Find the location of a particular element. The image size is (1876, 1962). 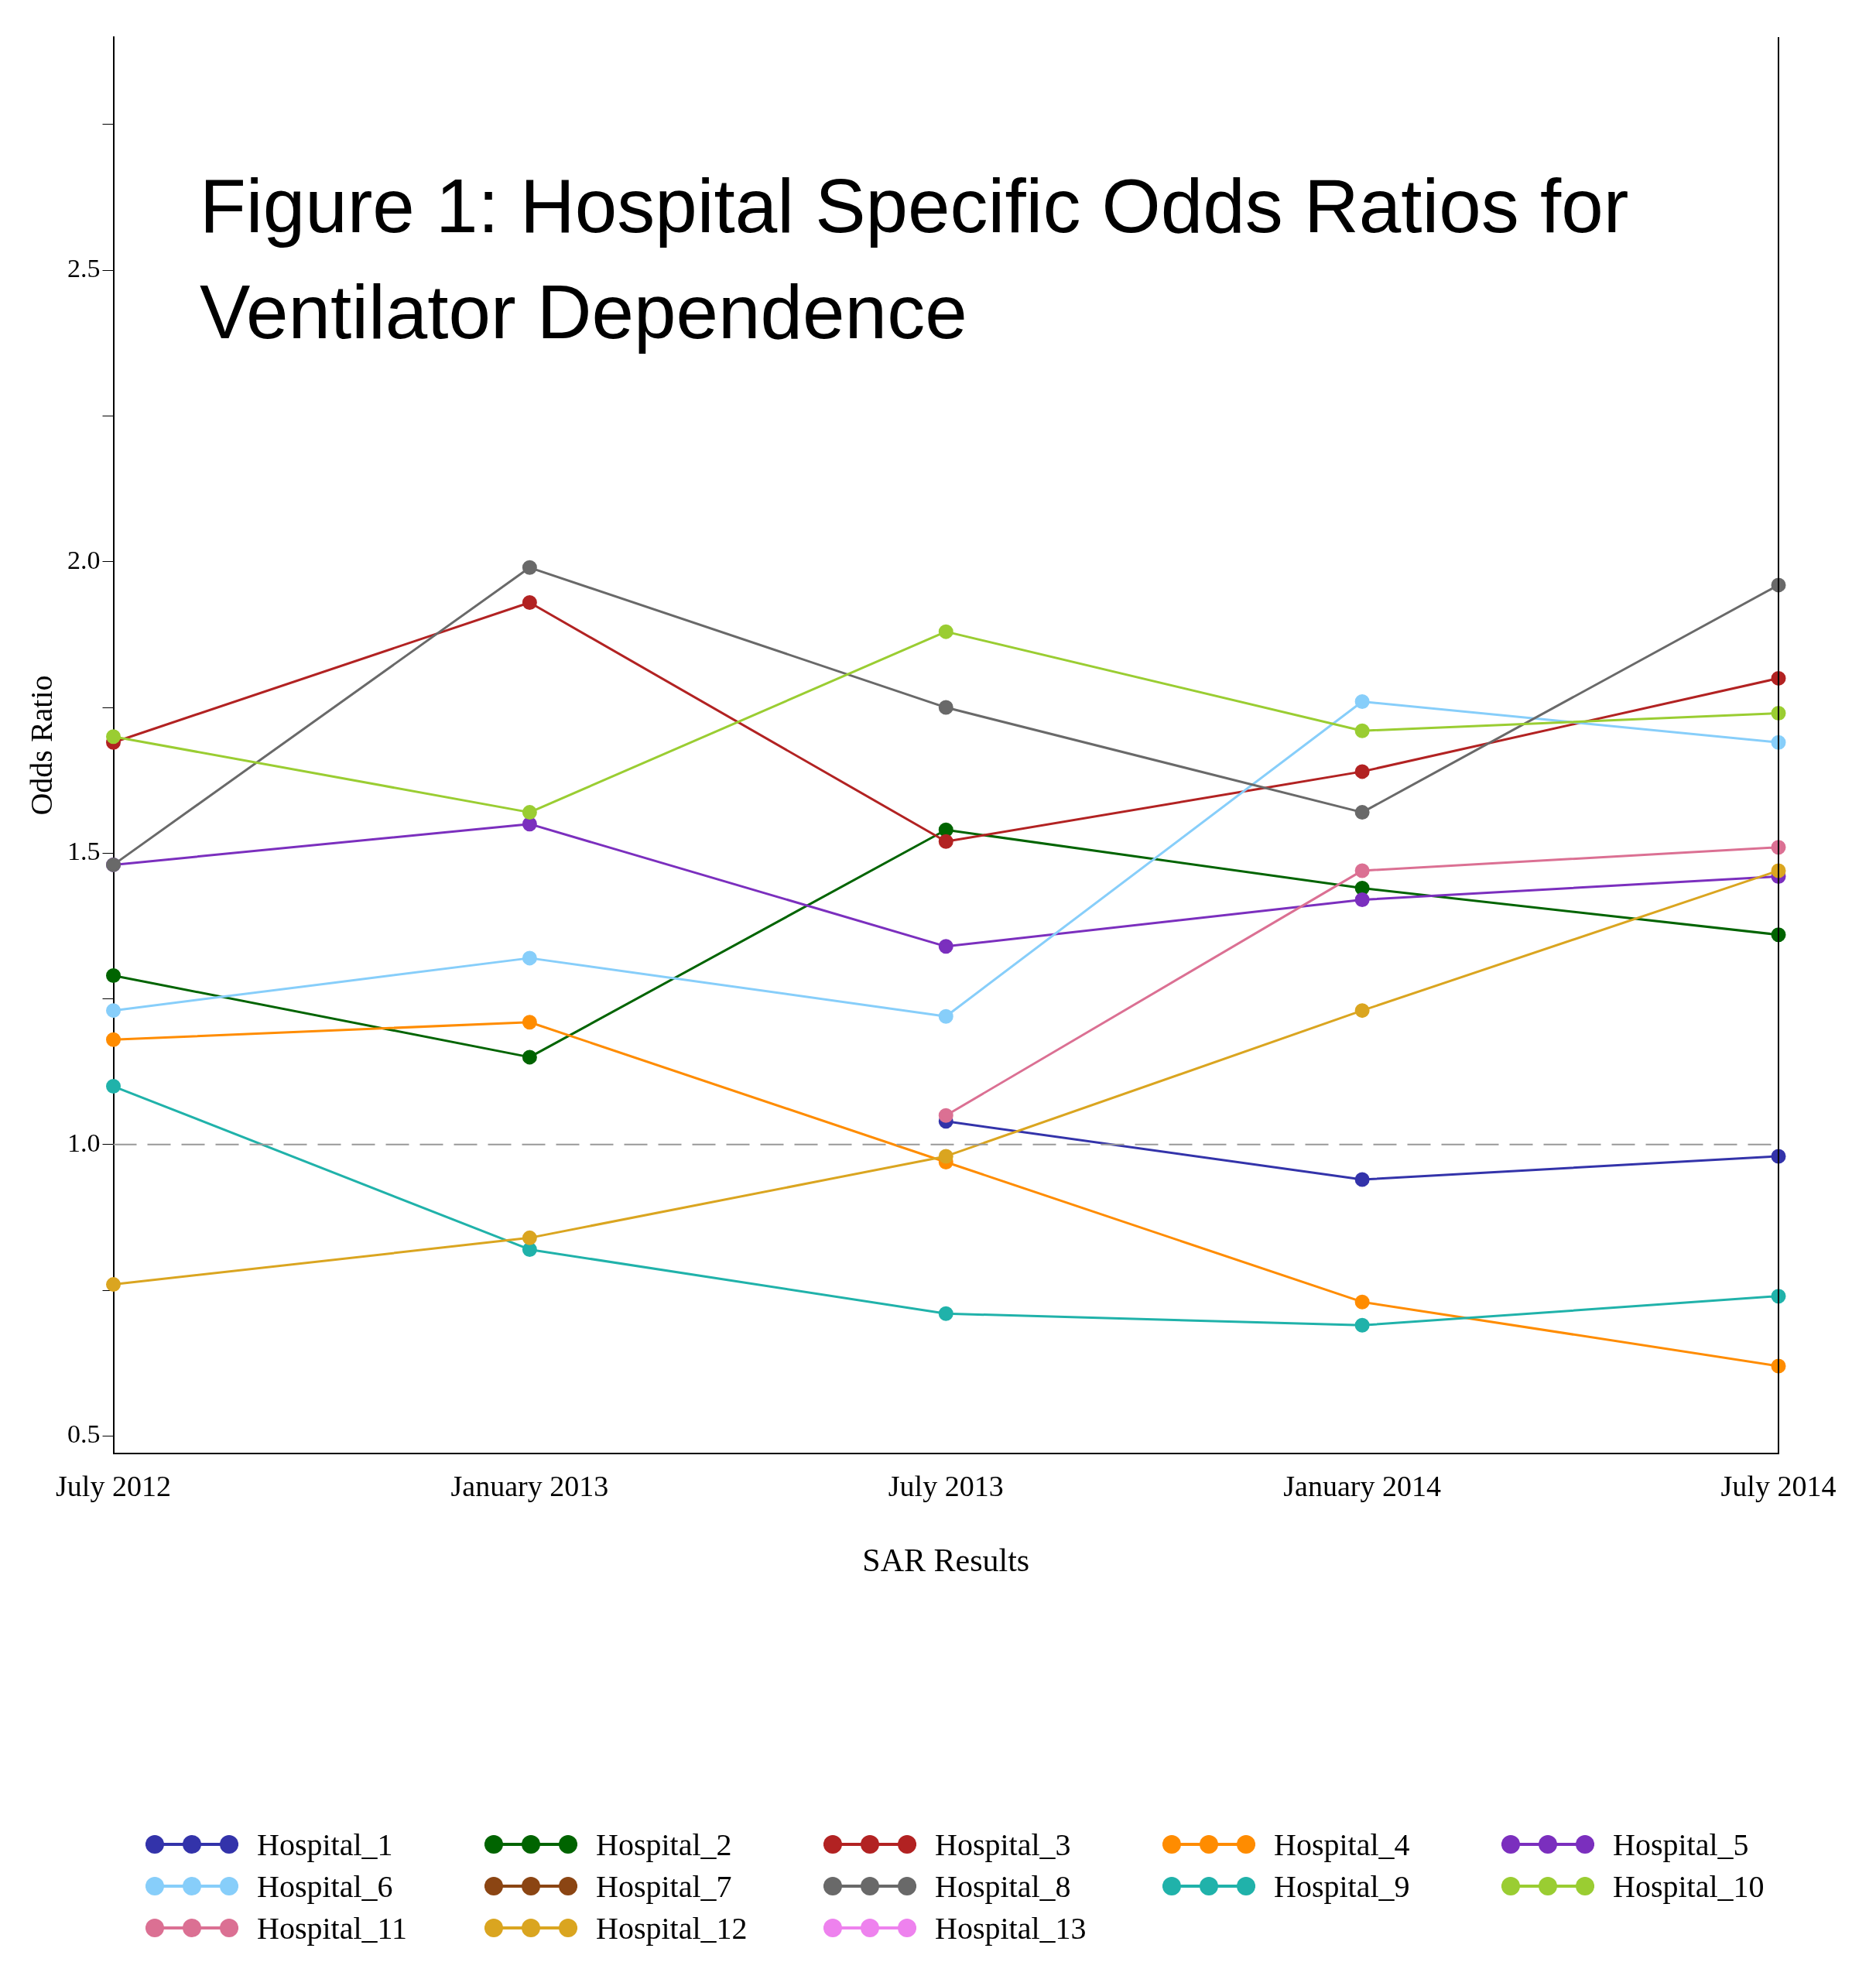

legend-label: Hospital_13 is located at coordinates (1011, 1928).